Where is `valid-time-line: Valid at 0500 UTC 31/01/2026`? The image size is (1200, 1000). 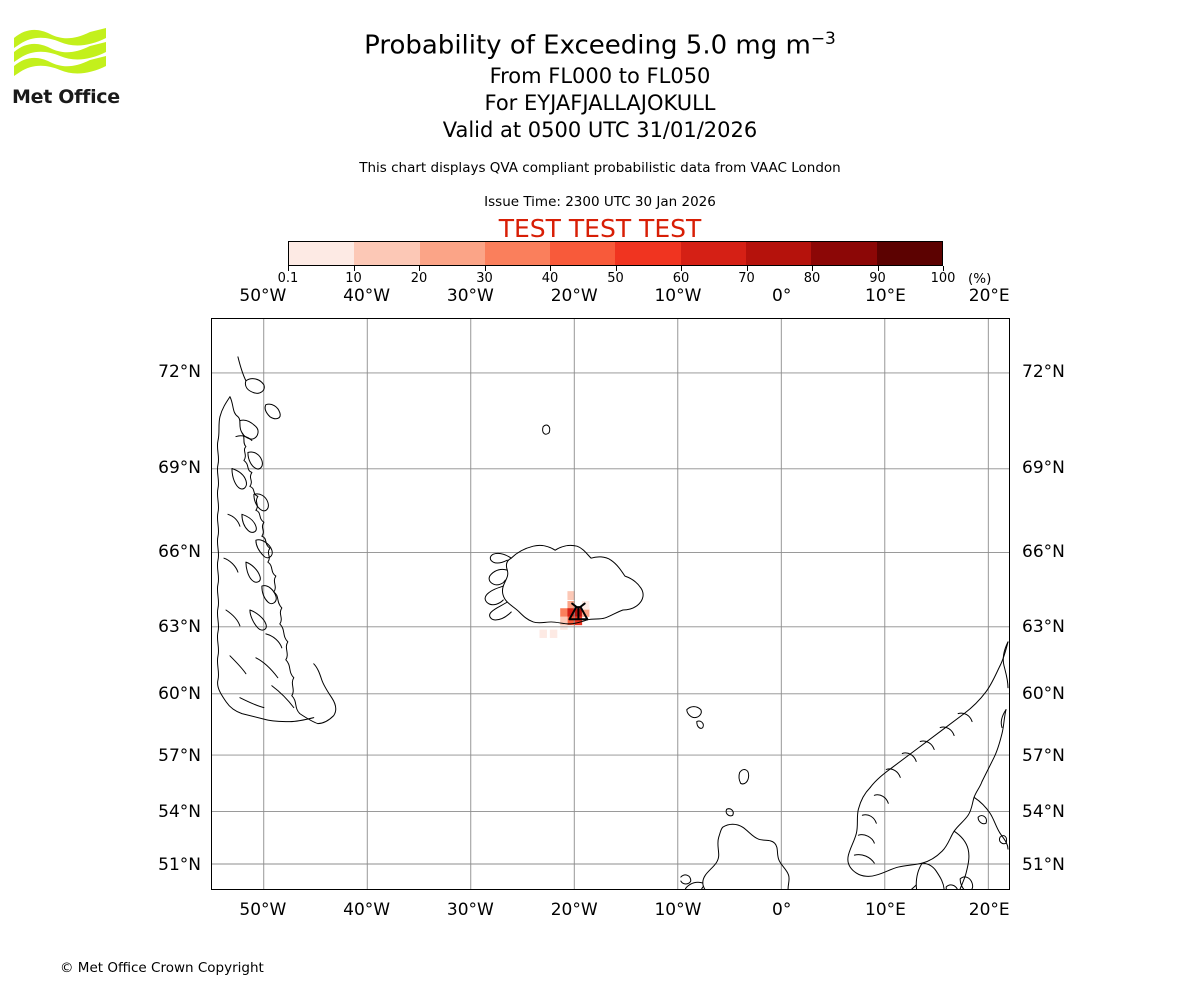 valid-time-line: Valid at 0500 UTC 31/01/2026 is located at coordinates (600, 129).